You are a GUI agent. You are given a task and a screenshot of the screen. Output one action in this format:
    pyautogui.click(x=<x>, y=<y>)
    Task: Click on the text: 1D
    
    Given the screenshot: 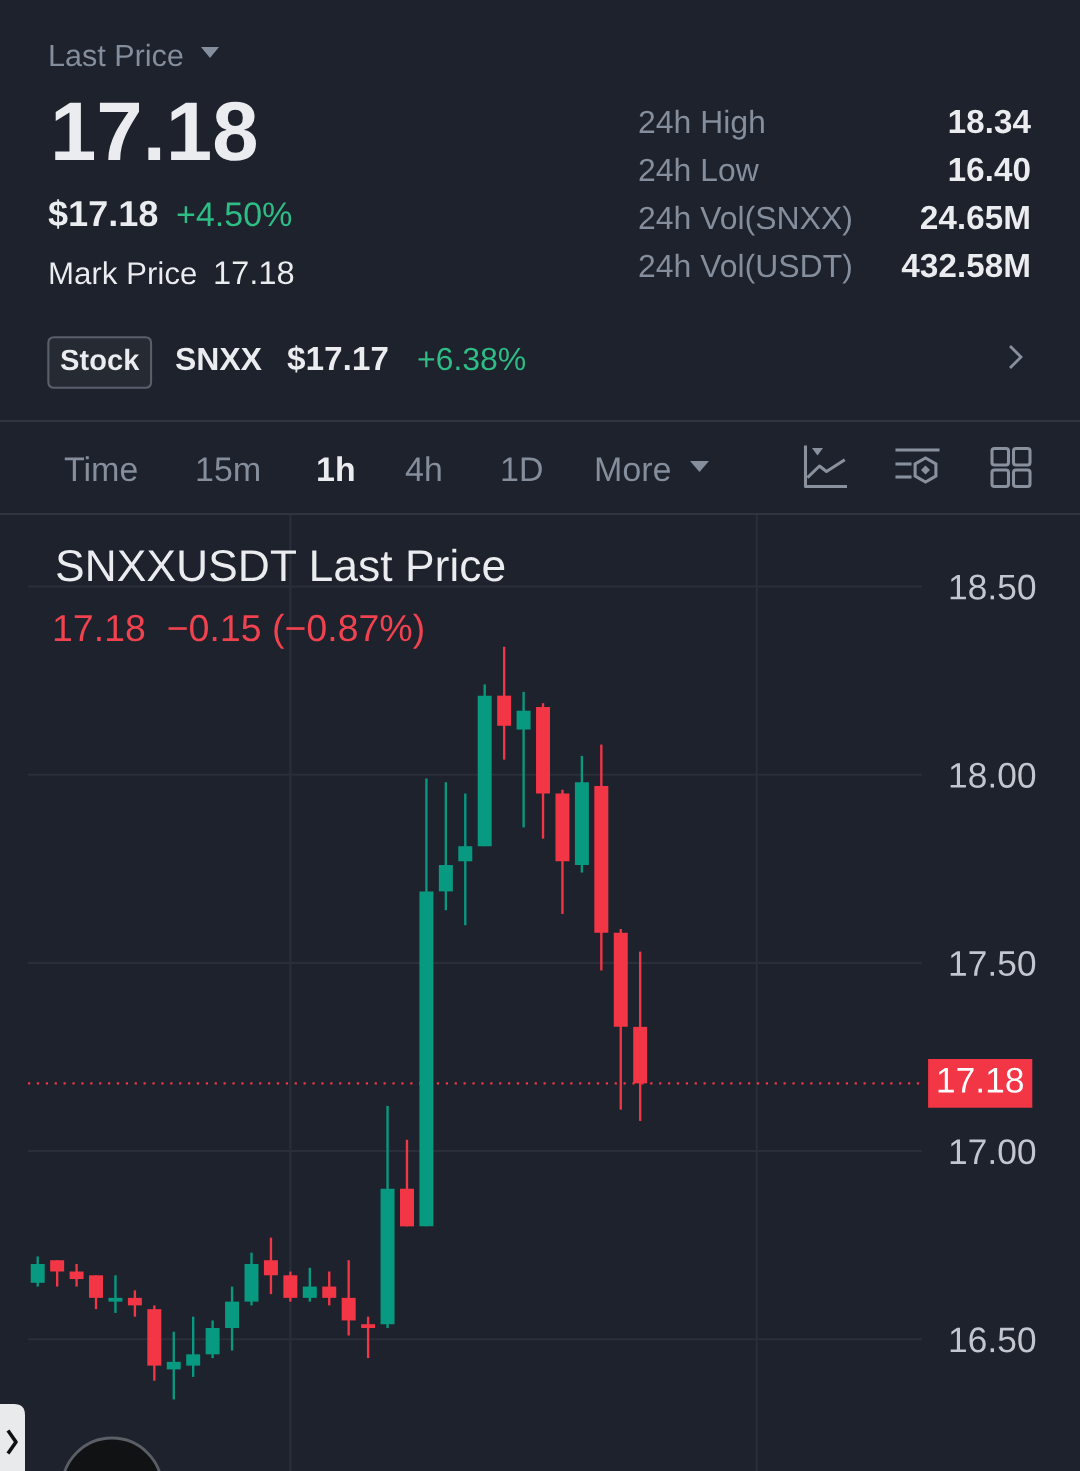 What is the action you would take?
    pyautogui.click(x=522, y=469)
    